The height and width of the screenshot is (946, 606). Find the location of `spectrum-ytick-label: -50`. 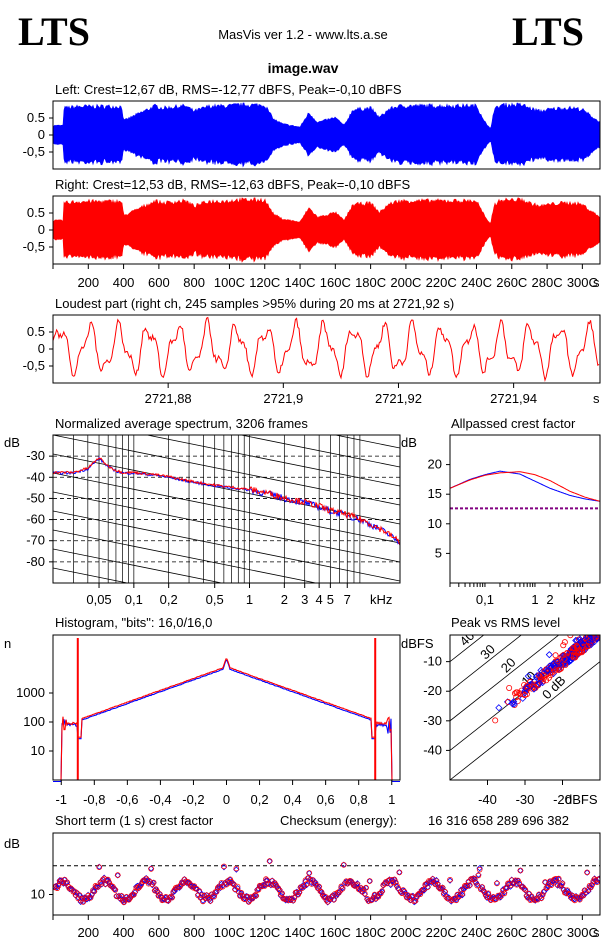

spectrum-ytick-label: -50 is located at coordinates (35, 497).